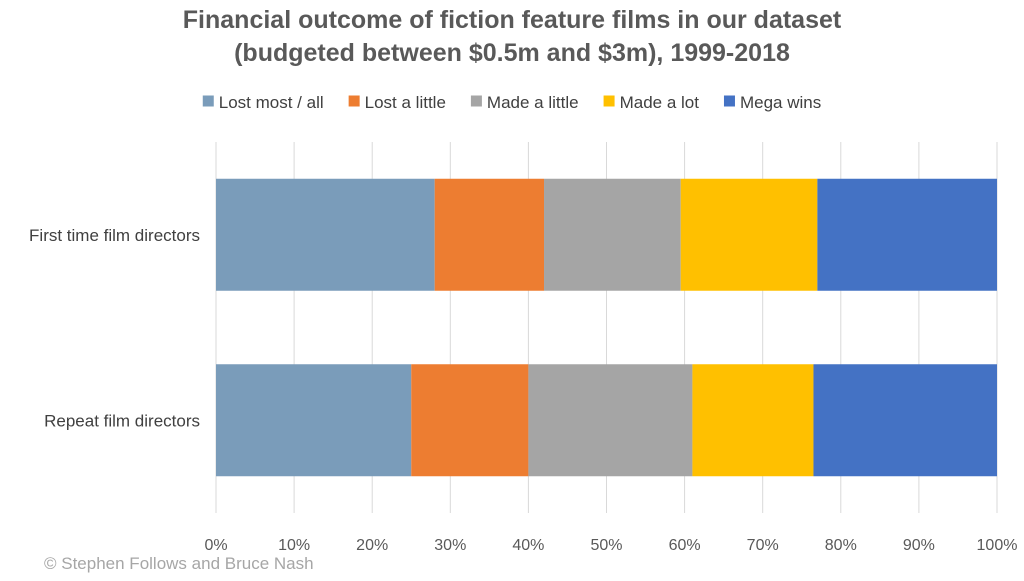 The image size is (1024, 581). What do you see at coordinates (919, 545) in the screenshot?
I see `x-tick-label: 90%` at bounding box center [919, 545].